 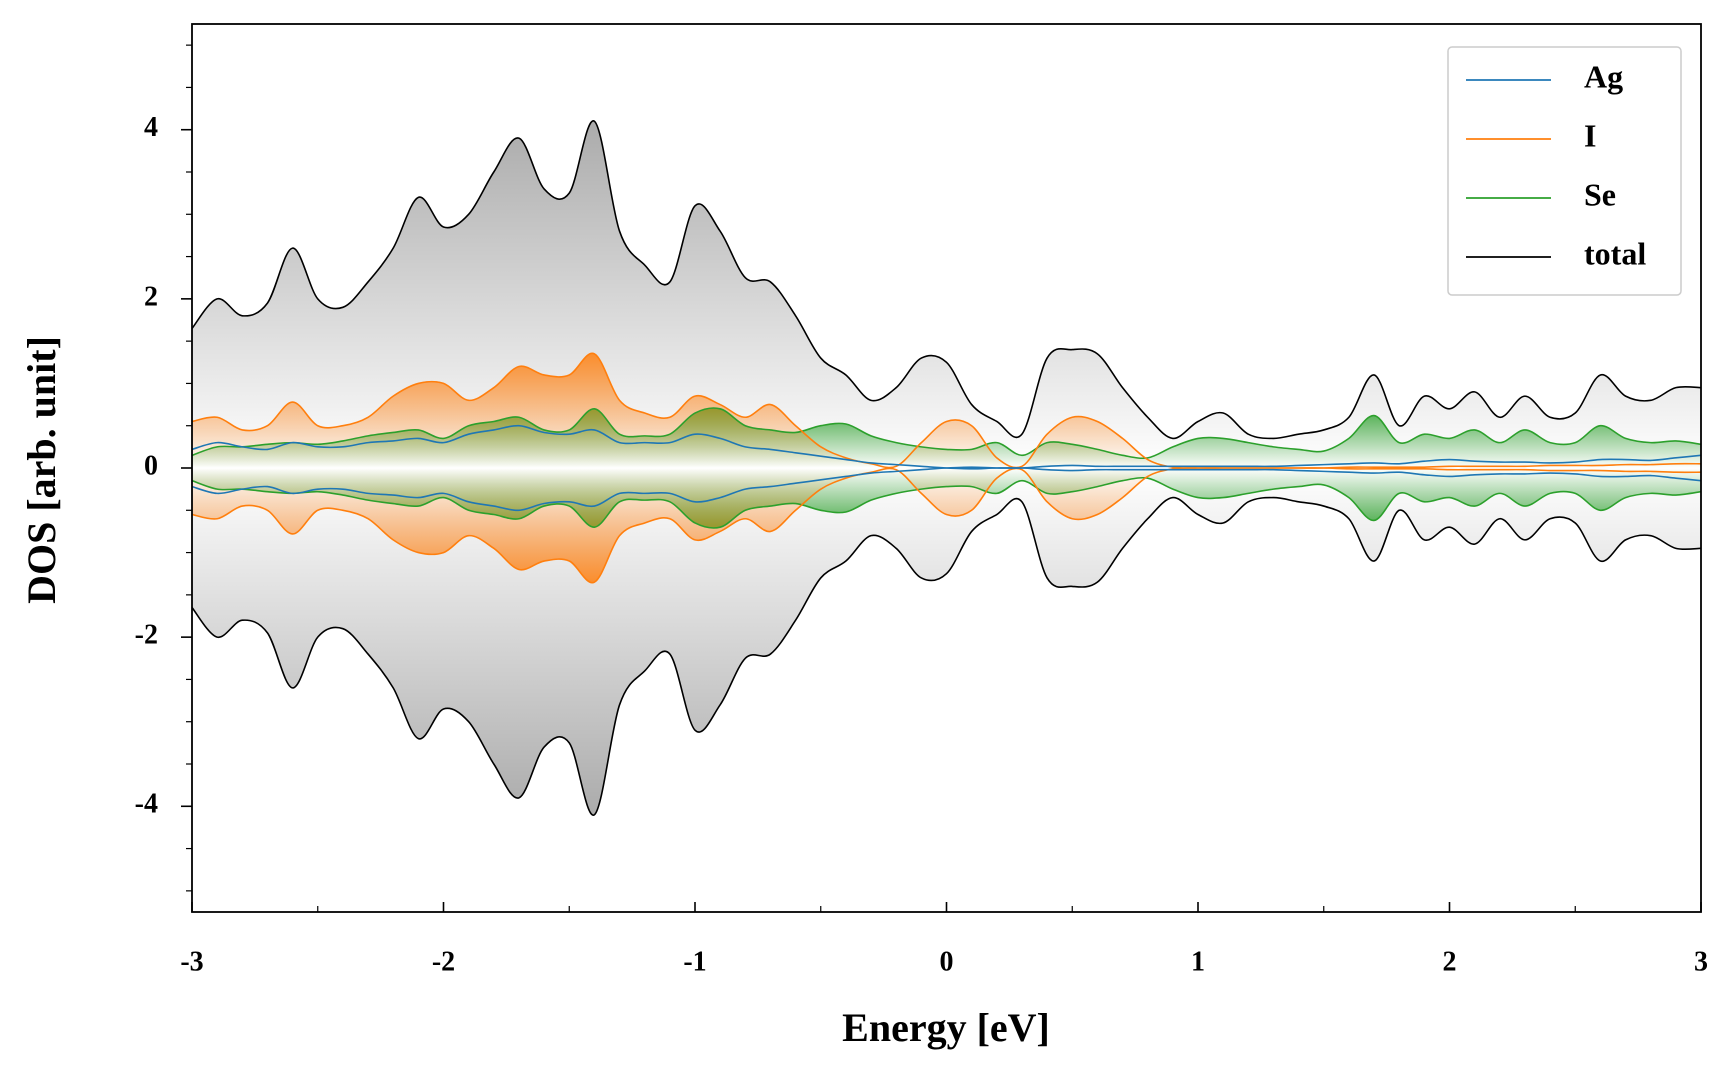 What do you see at coordinates (1564, 171) in the screenshot?
I see `legend-box` at bounding box center [1564, 171].